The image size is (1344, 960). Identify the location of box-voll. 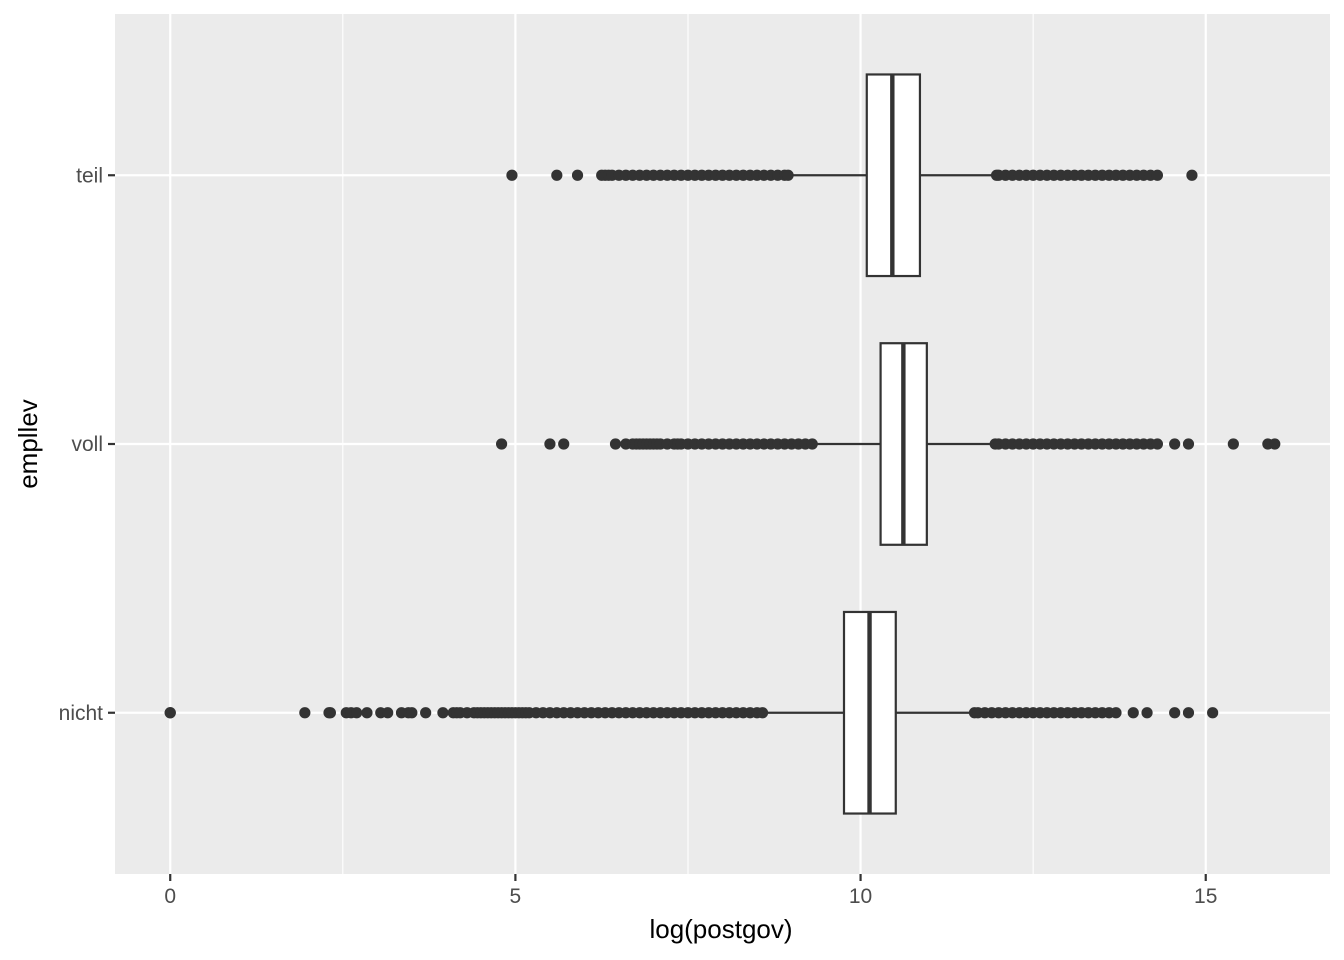
(888, 444).